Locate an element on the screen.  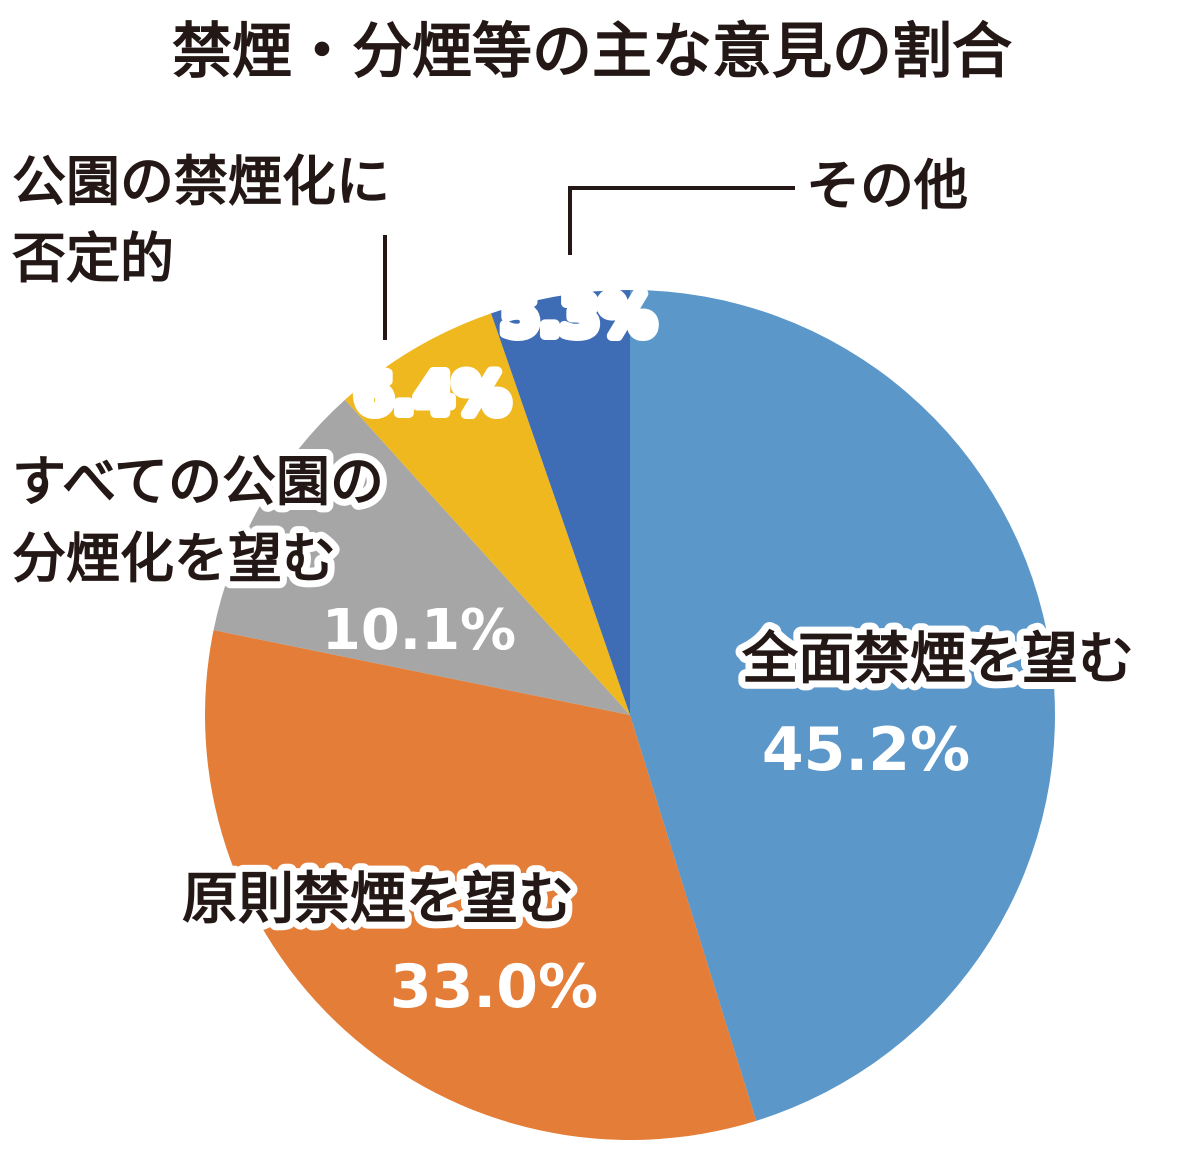
data-label-bunen: 10.1% is located at coordinates (419, 630).